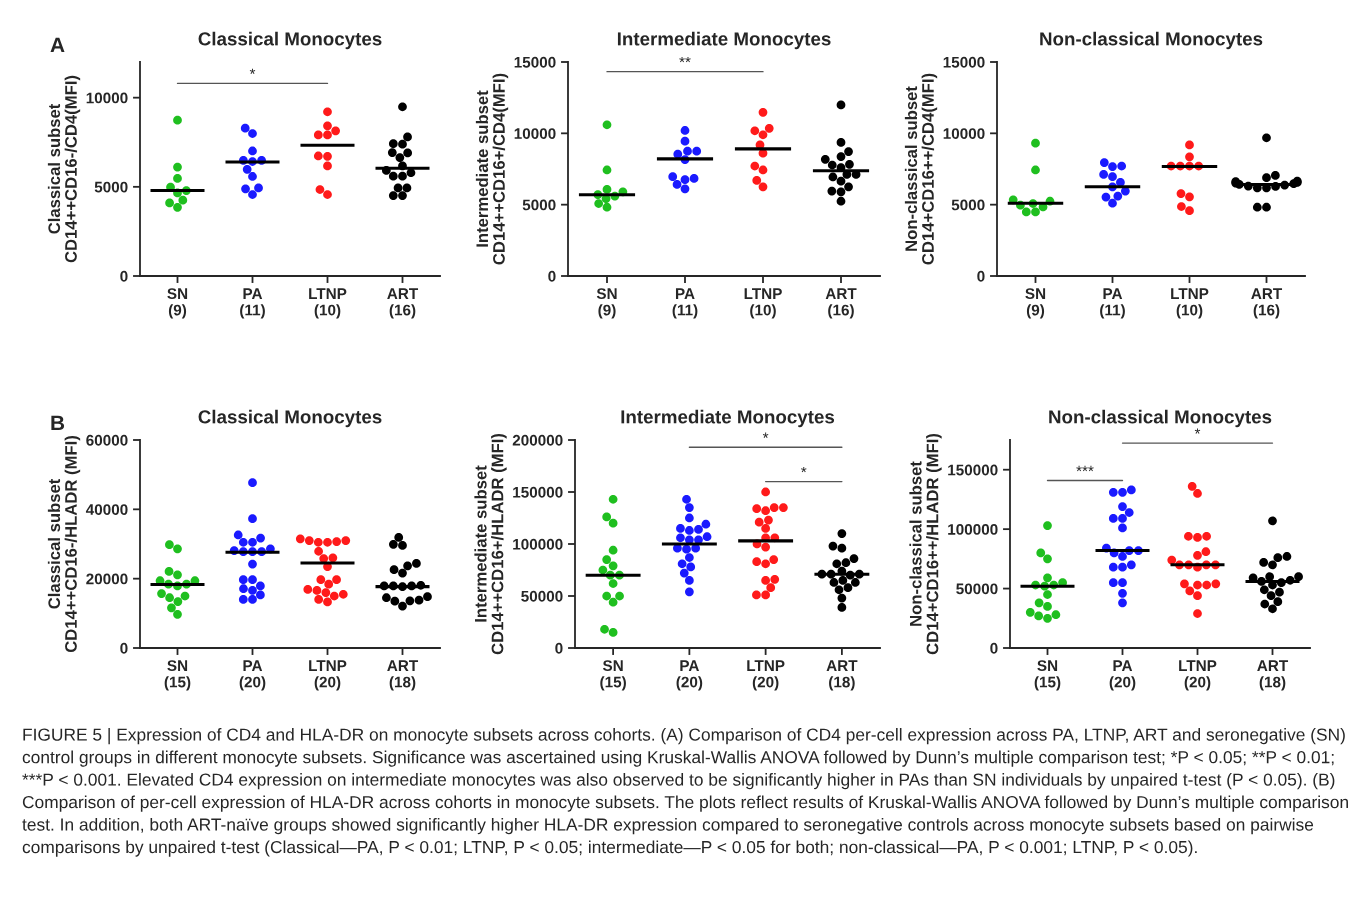 The width and height of the screenshot is (1358, 910). I want to click on y-axis-title: Intermediate subset CD14++CD16+/HLADR (MFI), so click(490, 544).